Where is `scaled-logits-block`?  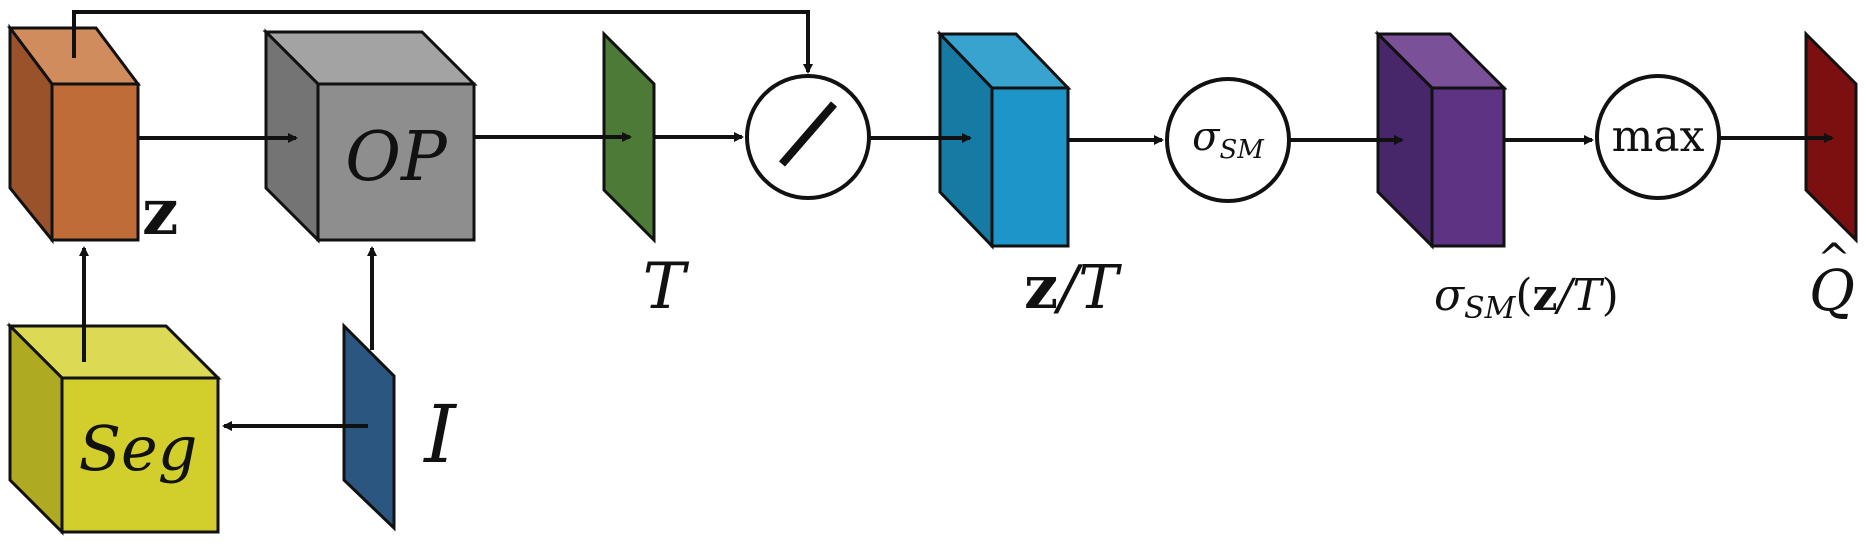 scaled-logits-block is located at coordinates (1004, 140).